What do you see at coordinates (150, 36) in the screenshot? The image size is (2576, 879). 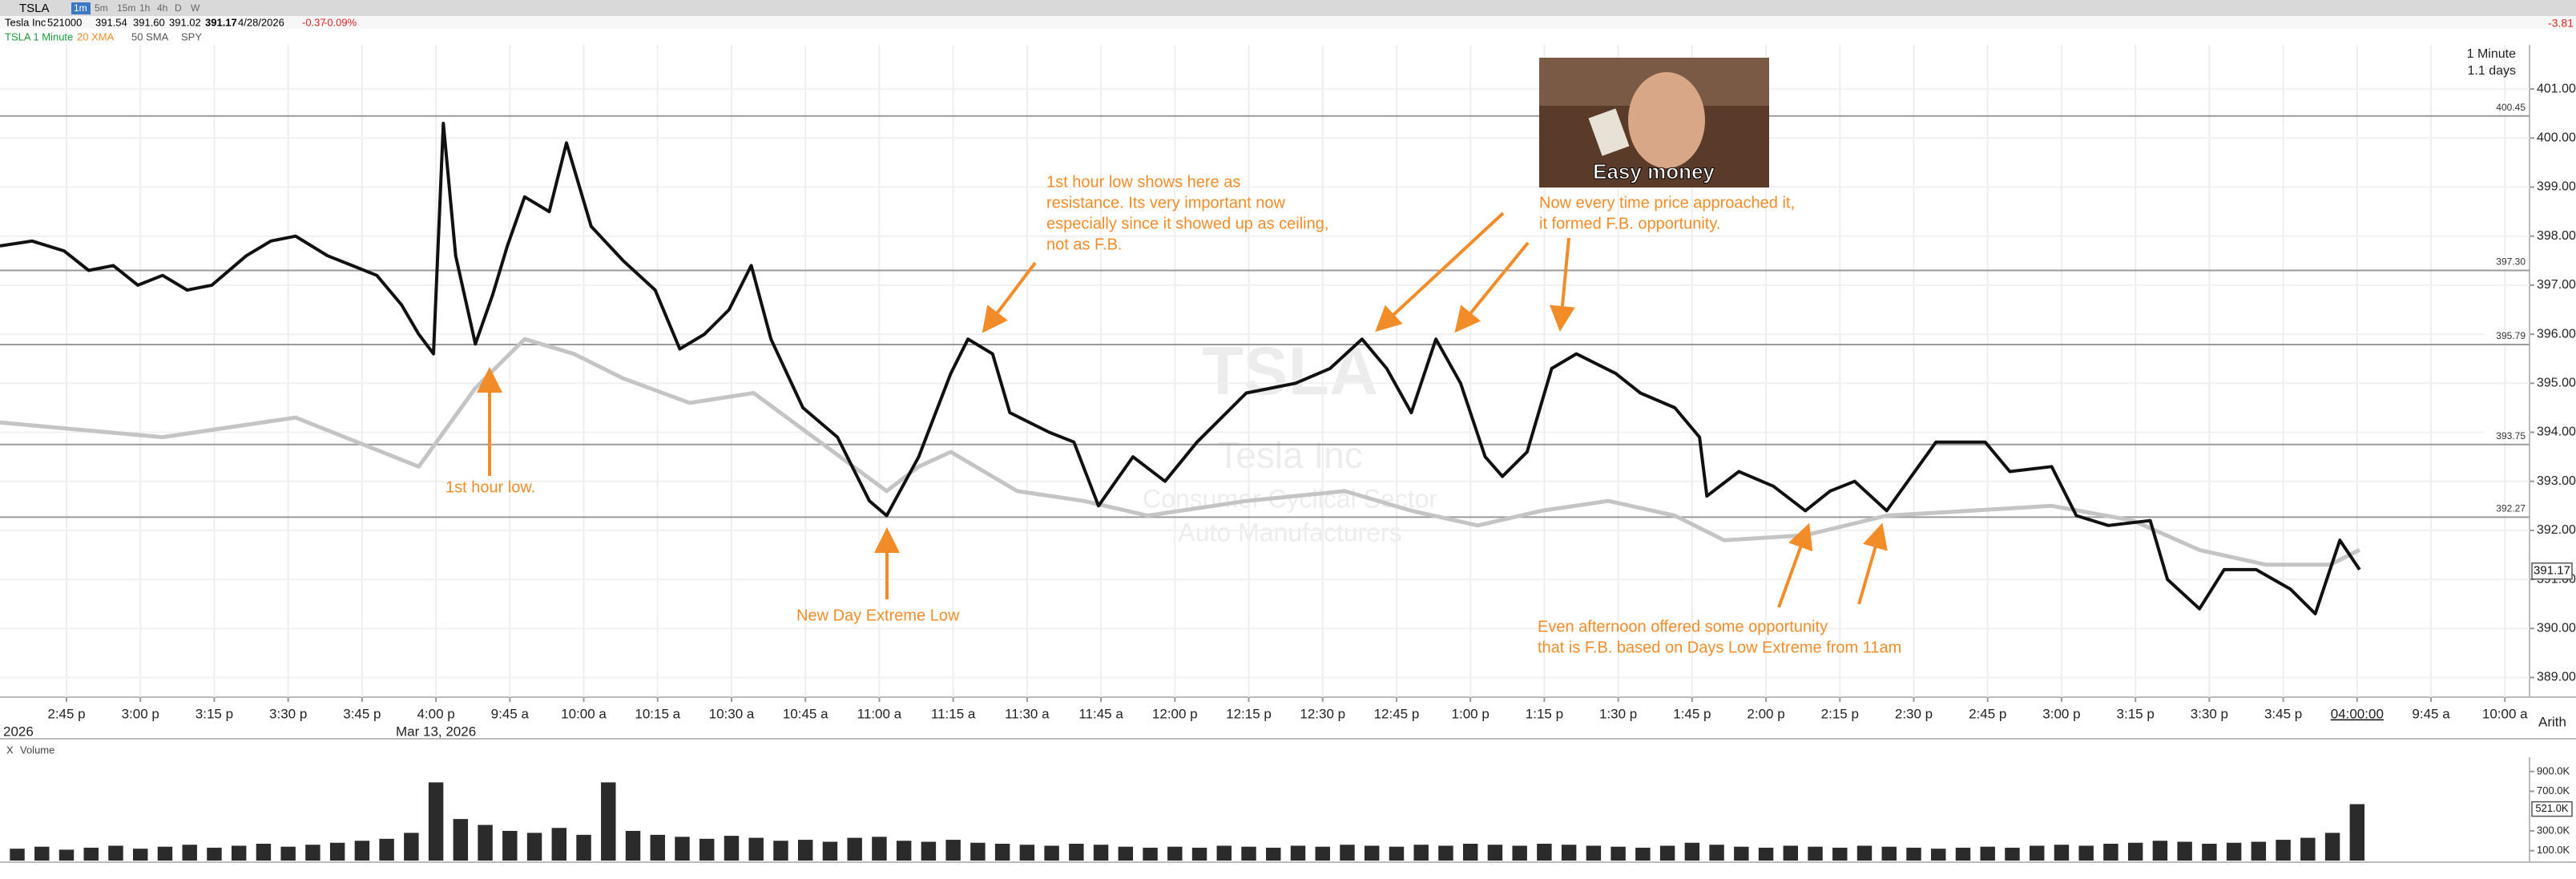 I see `indicator: 50 SMA` at bounding box center [150, 36].